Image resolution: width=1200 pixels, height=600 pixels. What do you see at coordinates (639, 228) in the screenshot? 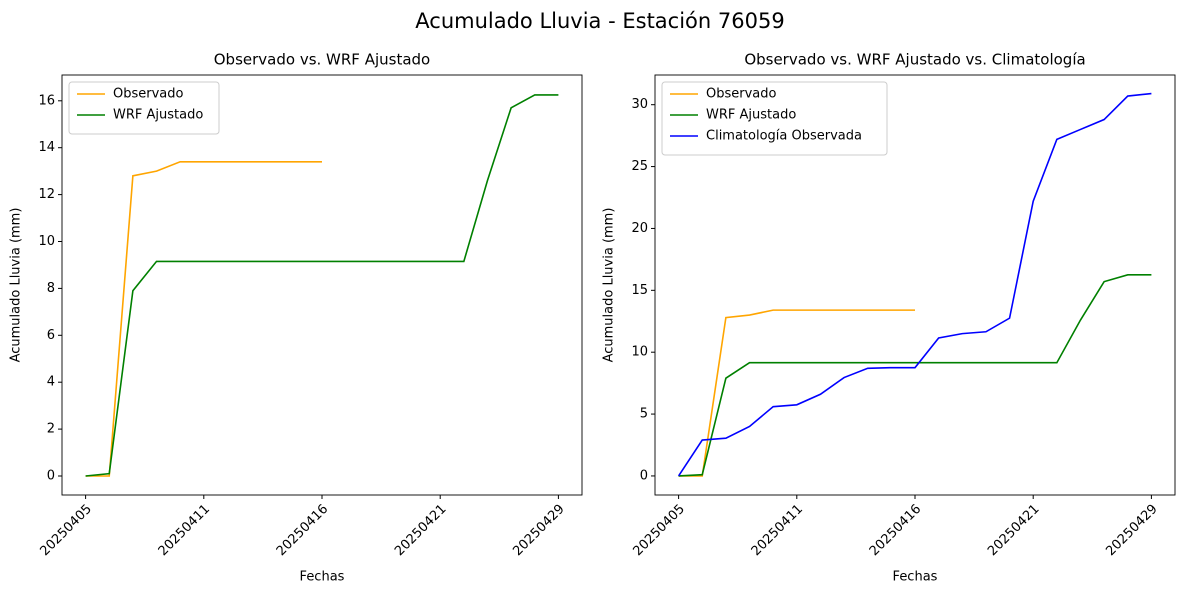
I see `y-tick-label: 20` at bounding box center [639, 228].